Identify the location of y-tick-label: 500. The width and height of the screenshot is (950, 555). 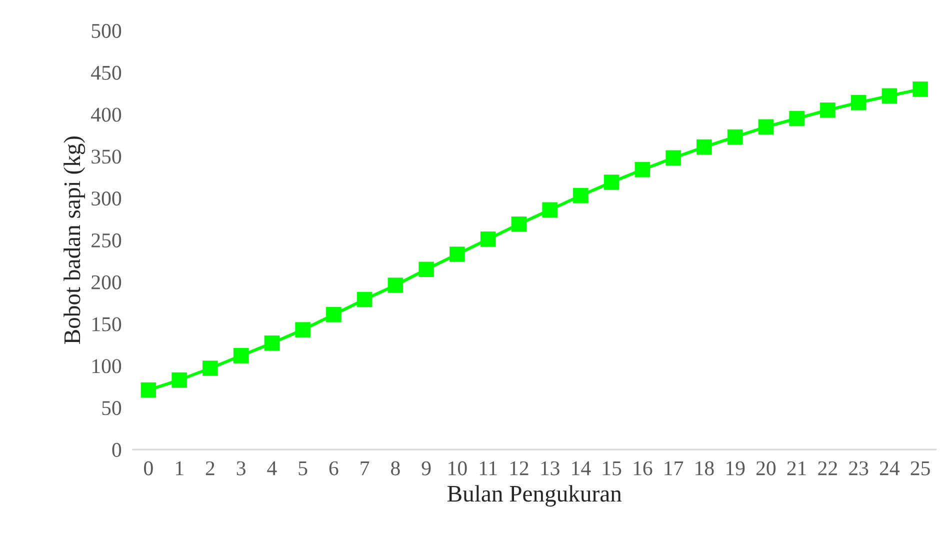
(107, 31).